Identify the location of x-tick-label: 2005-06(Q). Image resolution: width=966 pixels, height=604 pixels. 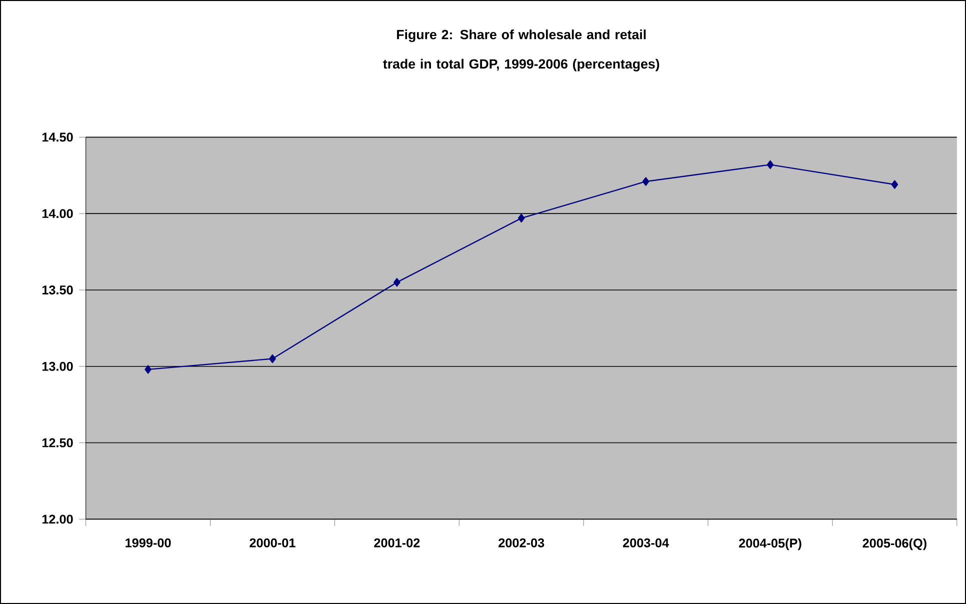
(894, 544).